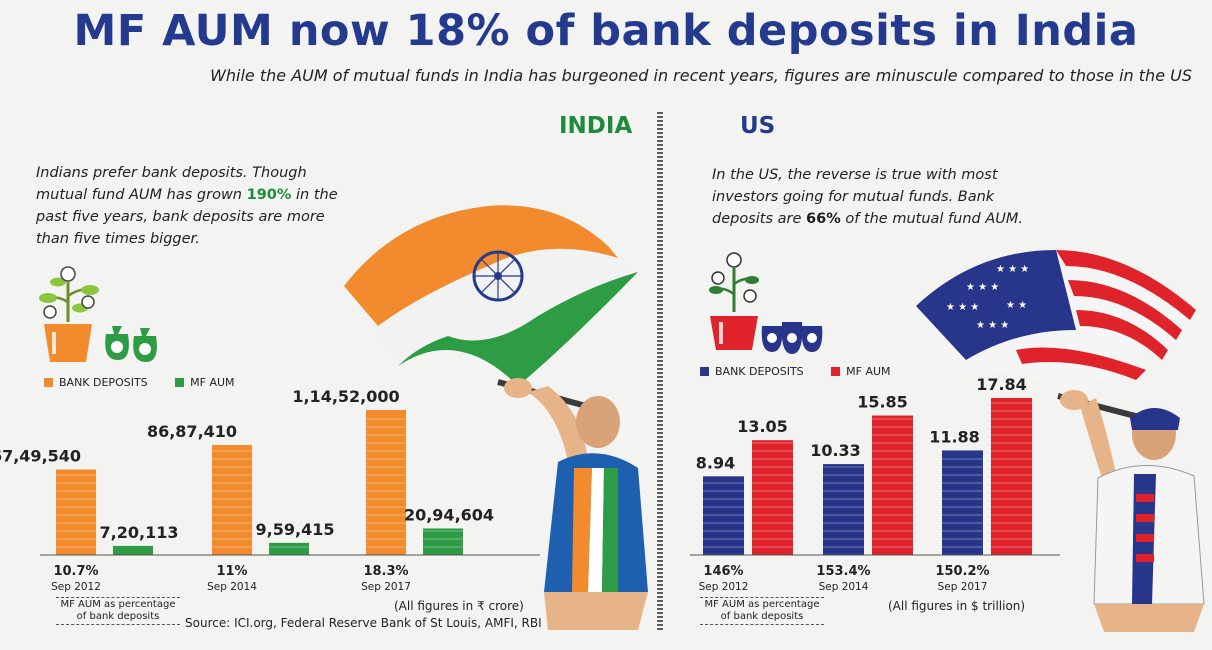  I want to click on ratio-label: 153.4%, so click(843, 571).